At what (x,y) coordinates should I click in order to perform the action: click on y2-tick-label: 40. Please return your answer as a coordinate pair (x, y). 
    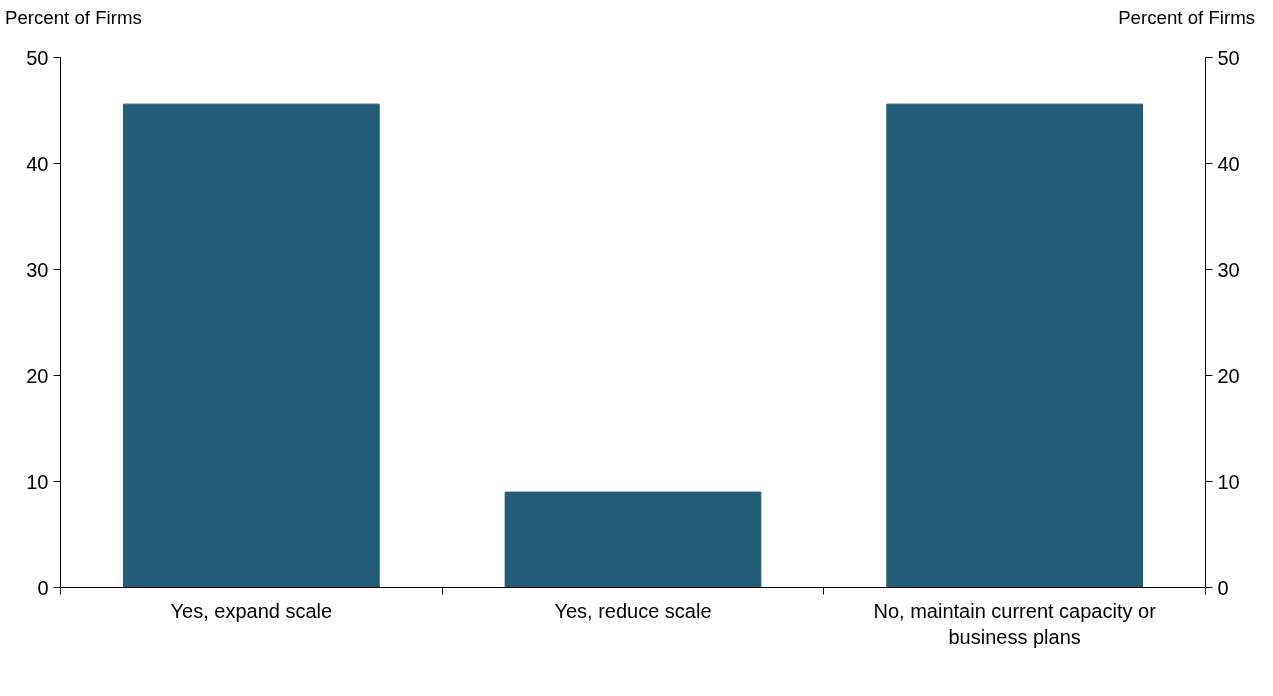
    Looking at the image, I should click on (1228, 163).